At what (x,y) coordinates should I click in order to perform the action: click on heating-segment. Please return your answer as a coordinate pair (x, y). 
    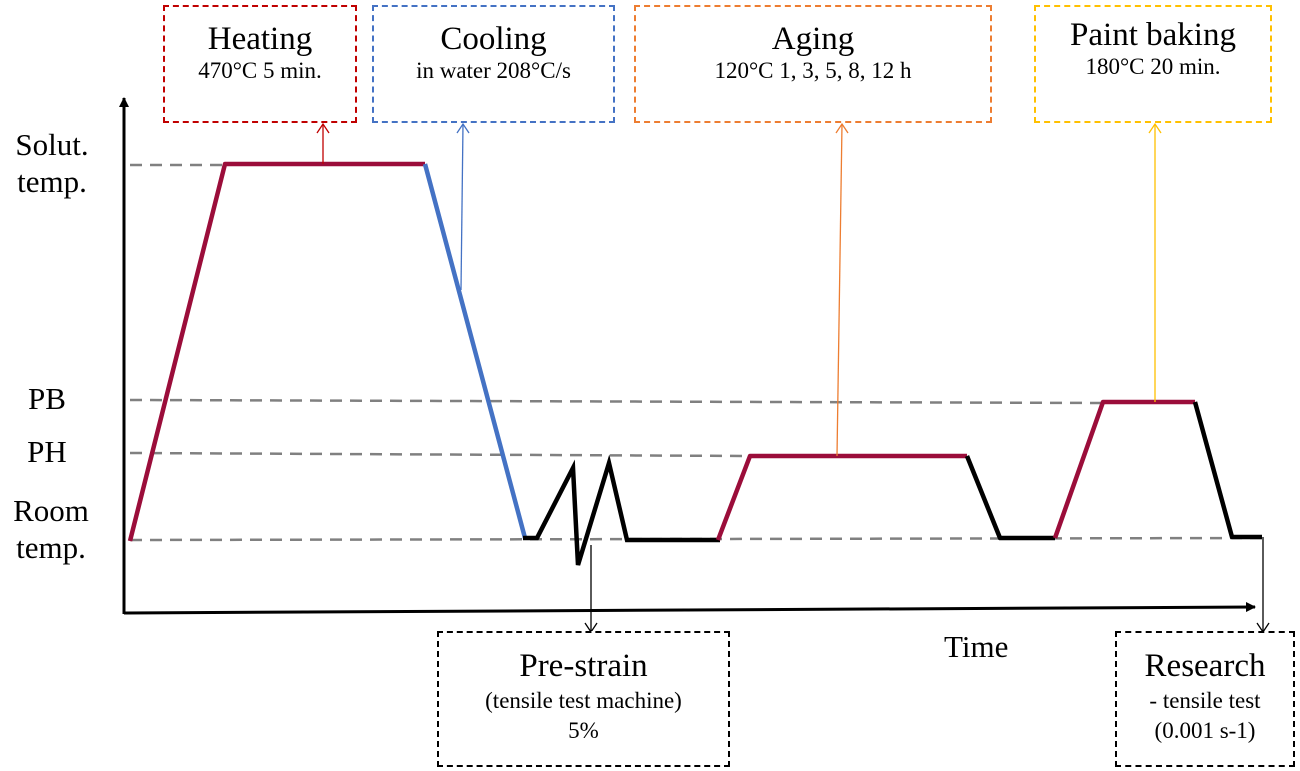
    Looking at the image, I should click on (276, 351).